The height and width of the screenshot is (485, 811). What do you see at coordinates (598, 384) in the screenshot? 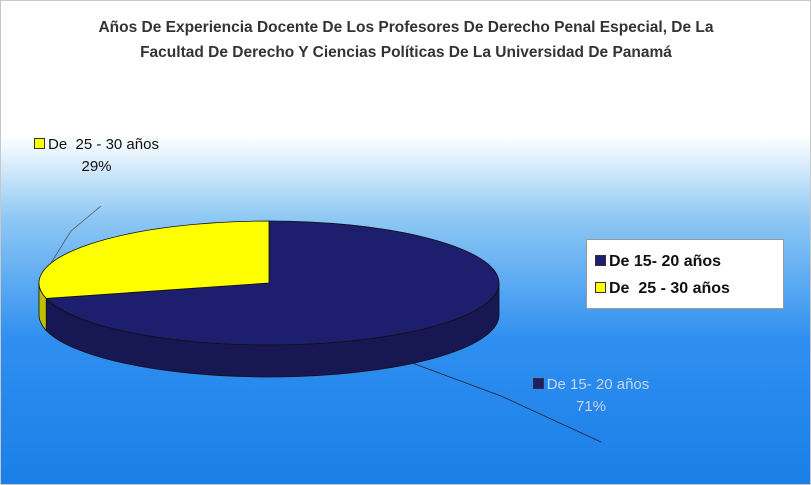
I see `label-category: De 15- 20 años` at bounding box center [598, 384].